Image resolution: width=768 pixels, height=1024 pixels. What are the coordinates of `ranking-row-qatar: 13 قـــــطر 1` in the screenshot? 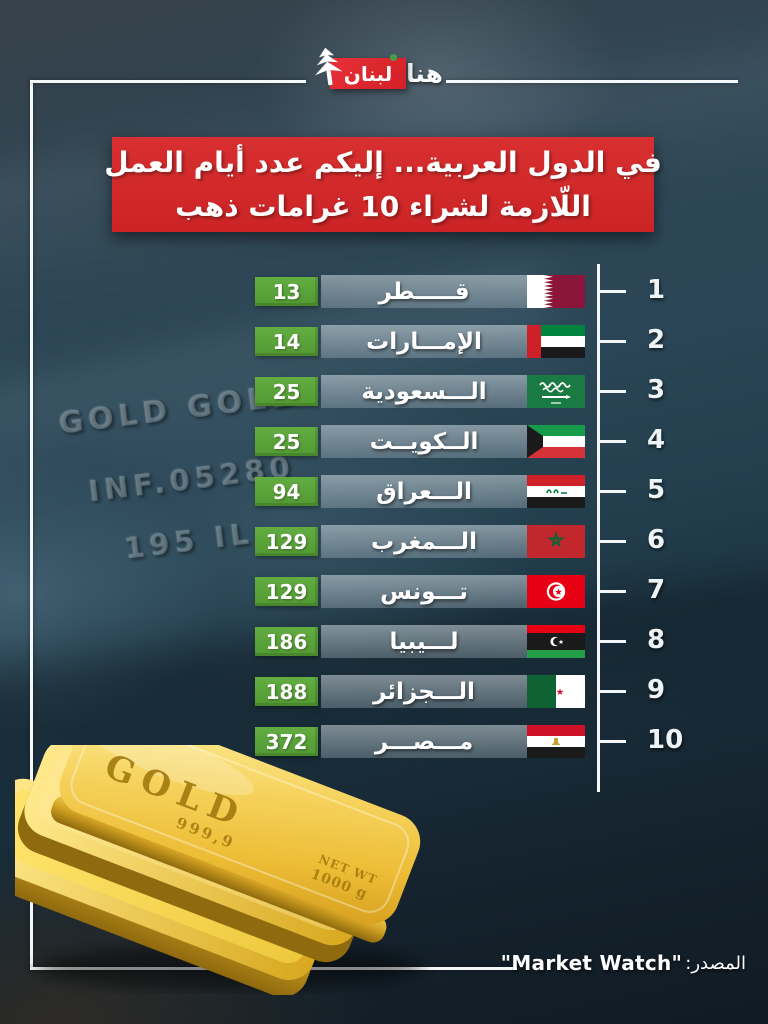 It's located at (470, 291).